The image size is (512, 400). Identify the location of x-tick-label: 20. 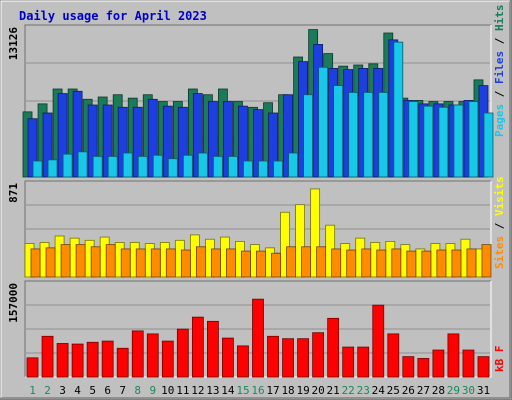
(318, 390).